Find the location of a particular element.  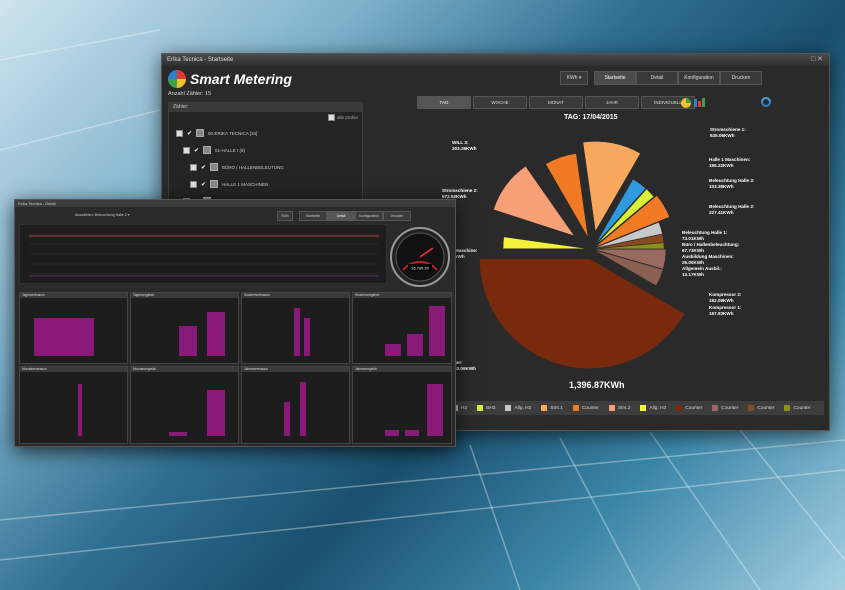

legend-label: Allg. H2 is located at coordinates (523, 408).